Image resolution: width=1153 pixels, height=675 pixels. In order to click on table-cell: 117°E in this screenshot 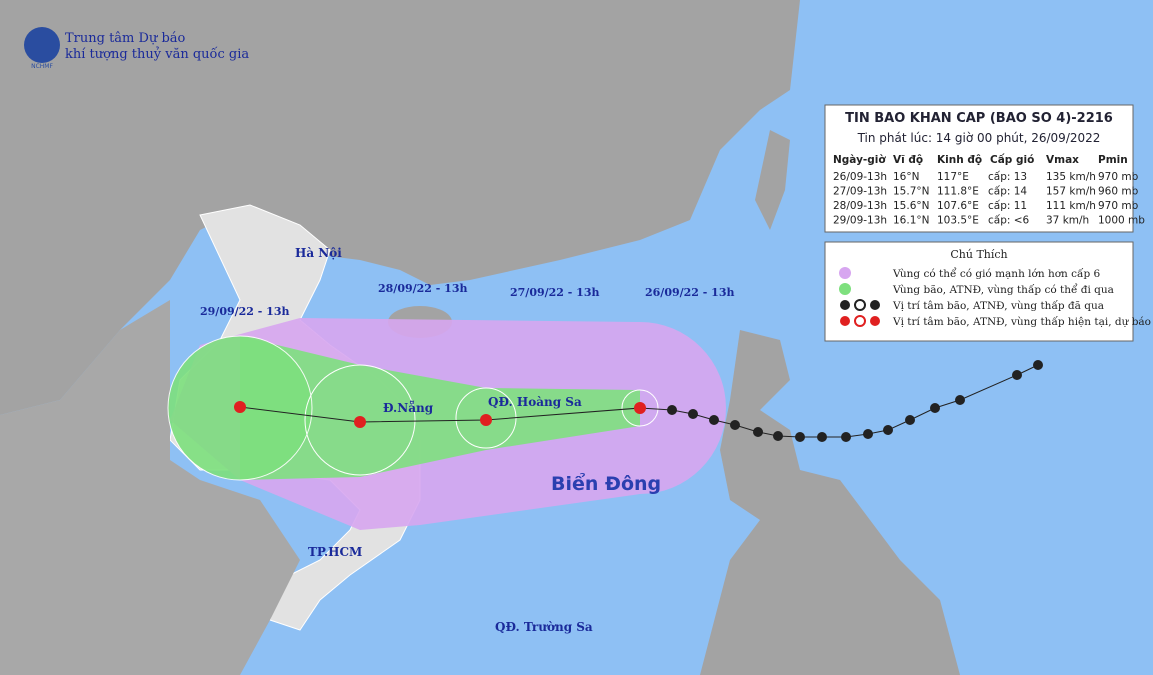, I will do `click(953, 177)`.